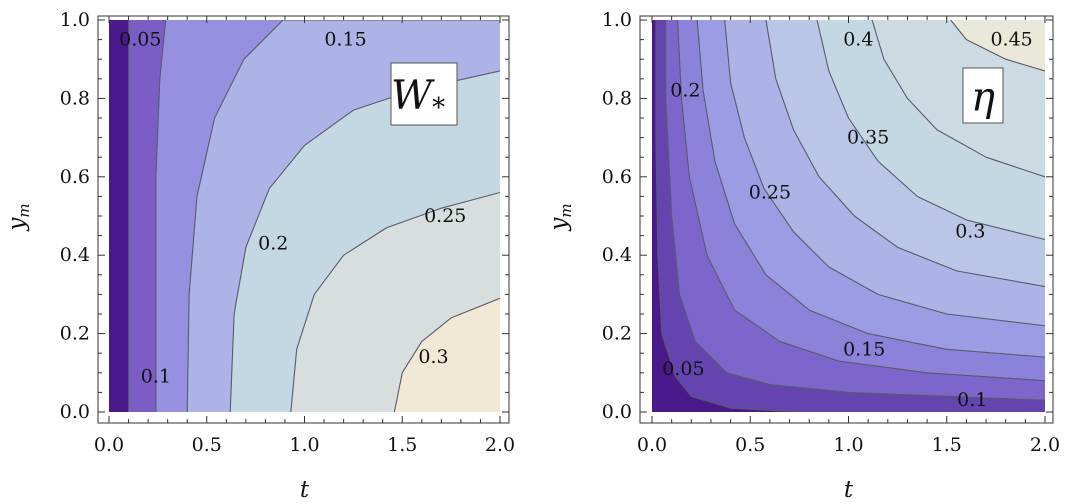 The width and height of the screenshot is (1067, 504). Describe the element at coordinates (418, 98) in the screenshot. I see `panel-label: W*` at that location.